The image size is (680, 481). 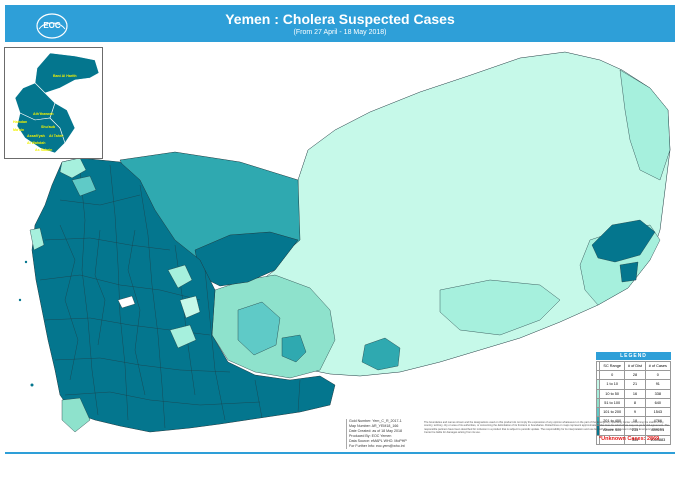 What do you see at coordinates (44, 150) in the screenshot?
I see `inset-label: As Sabain` at bounding box center [44, 150].